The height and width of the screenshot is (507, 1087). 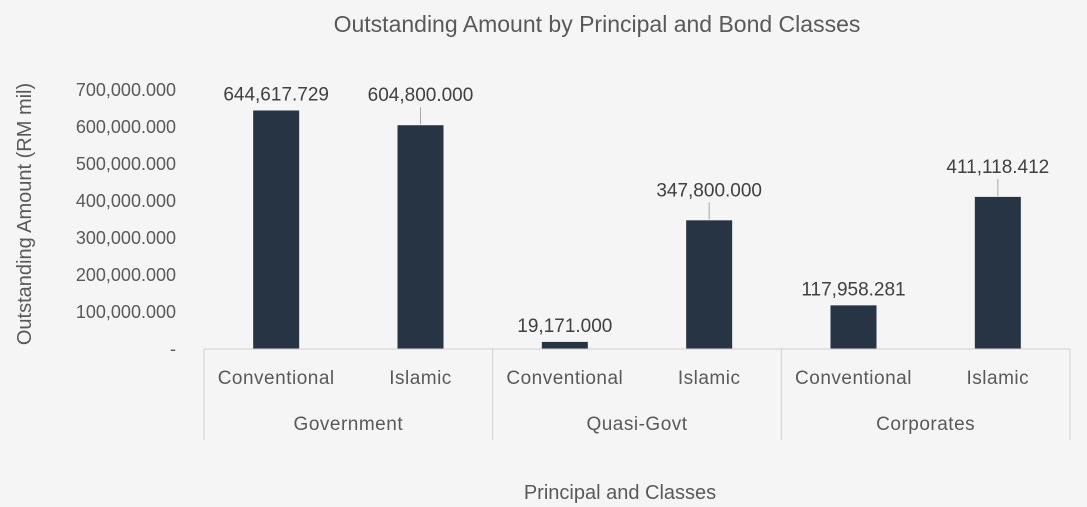 What do you see at coordinates (25, 214) in the screenshot?
I see `y-axis-title: Outstanding Amount (RM mil)` at bounding box center [25, 214].